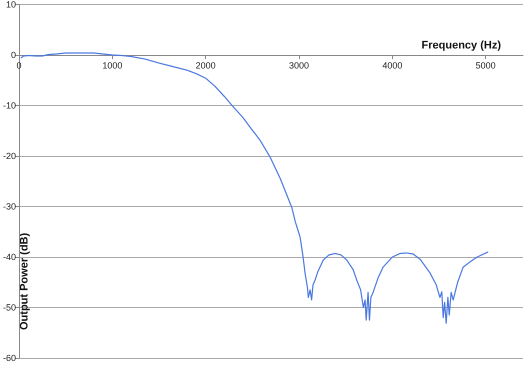 The image size is (528, 375). Describe the element at coordinates (9, 307) in the screenshot. I see `y-tick-label: -50` at that location.